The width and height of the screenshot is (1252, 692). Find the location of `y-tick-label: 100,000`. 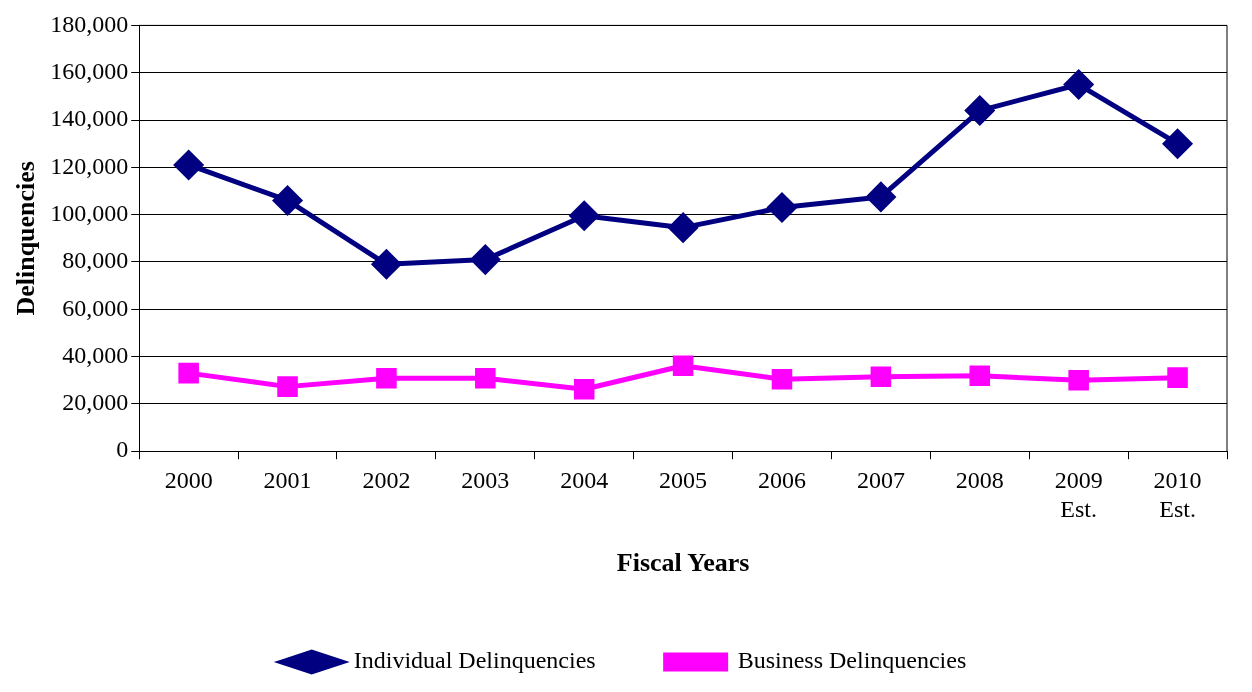

y-tick-label: 100,000 is located at coordinates (89, 212).